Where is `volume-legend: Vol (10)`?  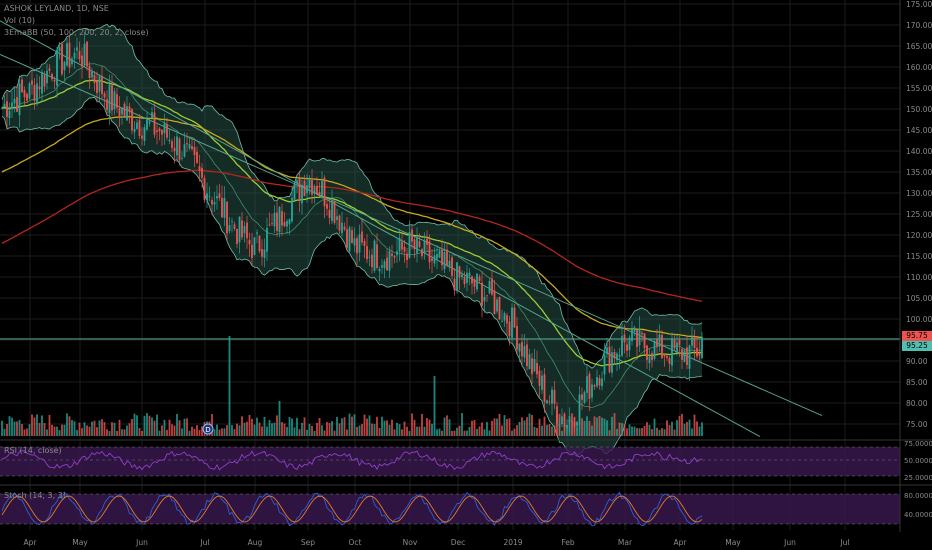
volume-legend: Vol (10) is located at coordinates (19, 20).